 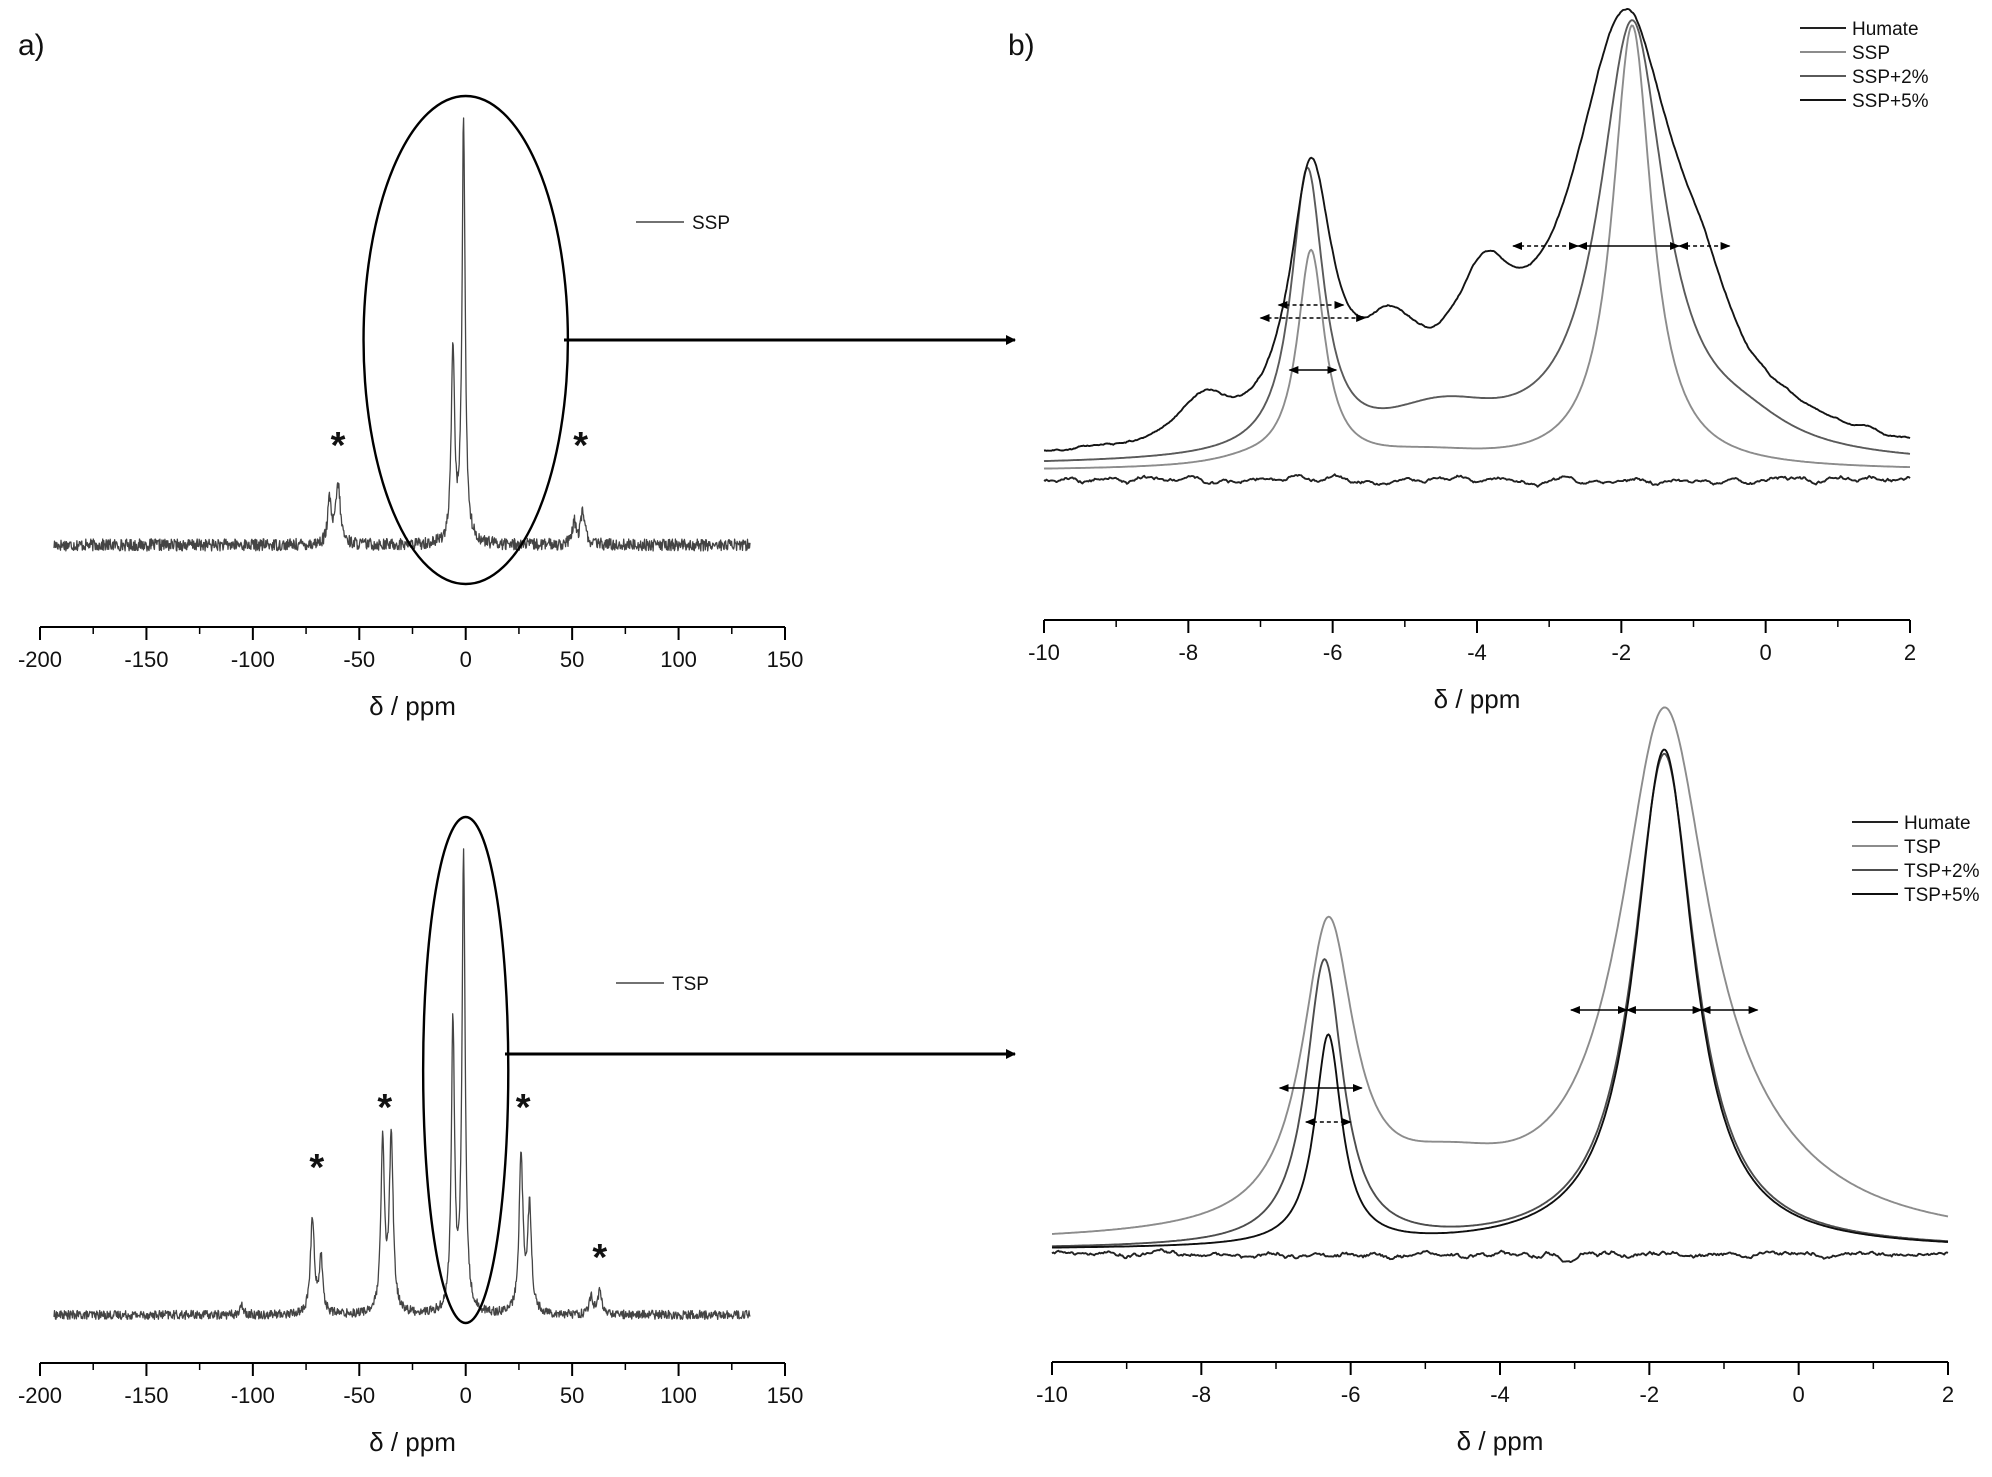 What do you see at coordinates (1477, 230) in the screenshot?
I see `series-line-ssp-5-` at bounding box center [1477, 230].